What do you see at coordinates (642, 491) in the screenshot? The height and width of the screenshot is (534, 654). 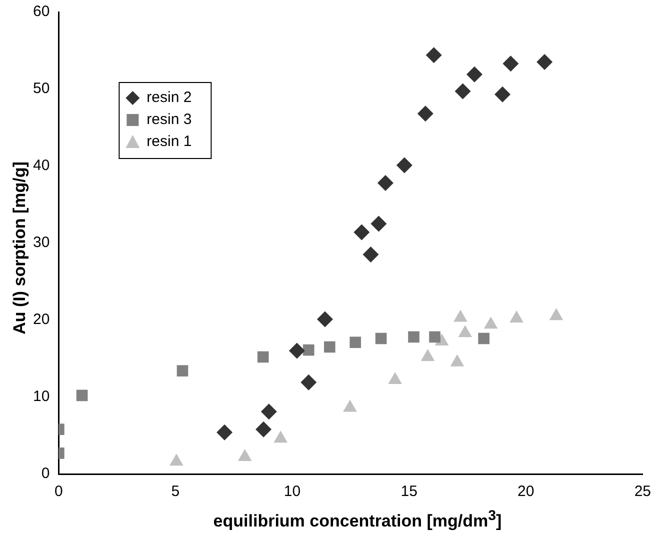 I see `x-tick-label: 25` at bounding box center [642, 491].